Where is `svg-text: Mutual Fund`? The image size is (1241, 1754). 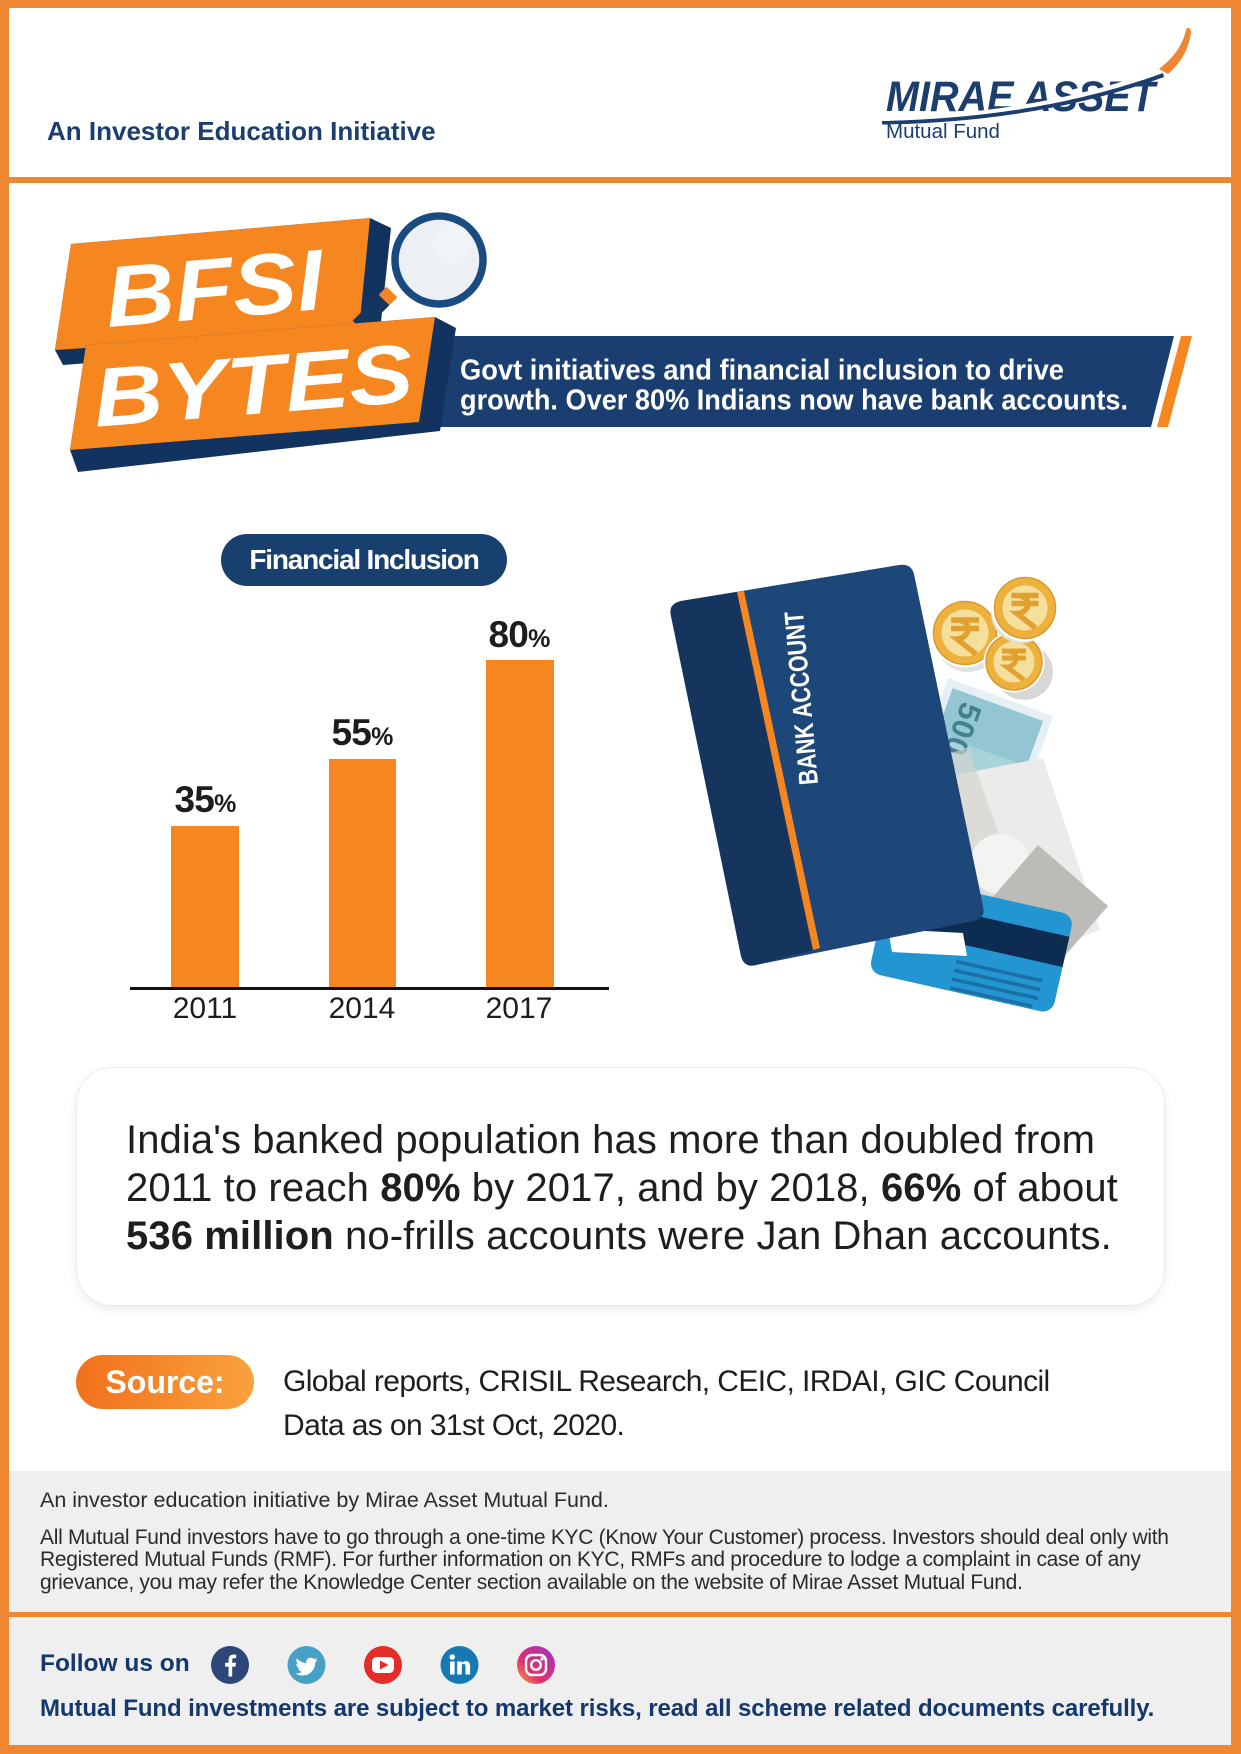 svg-text: Mutual Fund is located at coordinates (943, 131).